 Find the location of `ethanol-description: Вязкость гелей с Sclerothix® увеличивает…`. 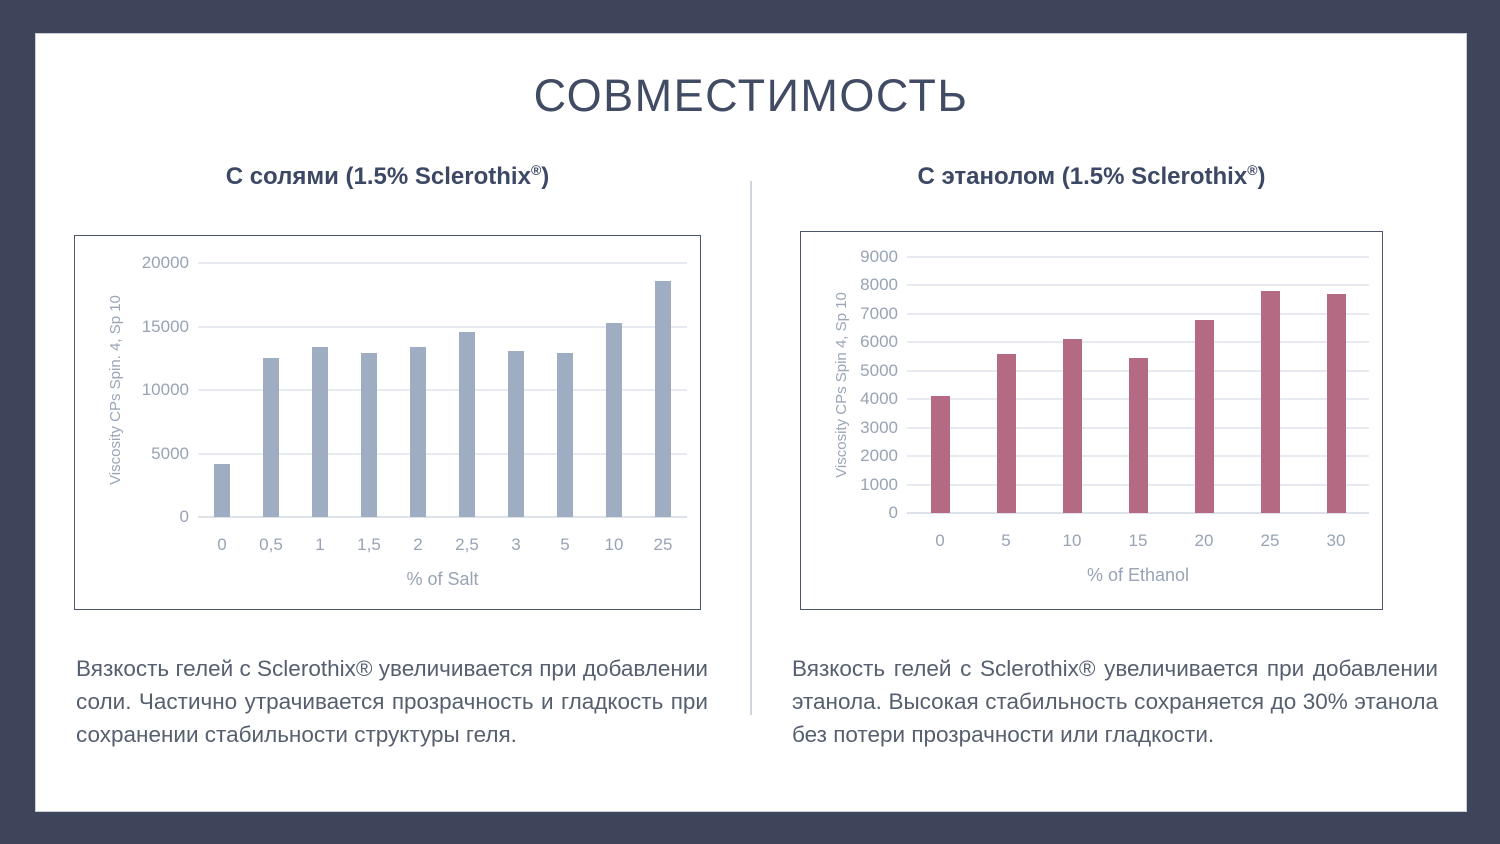

ethanol-description: Вязкость гелей с Sclerothix® увеличивает… is located at coordinates (1115, 701).